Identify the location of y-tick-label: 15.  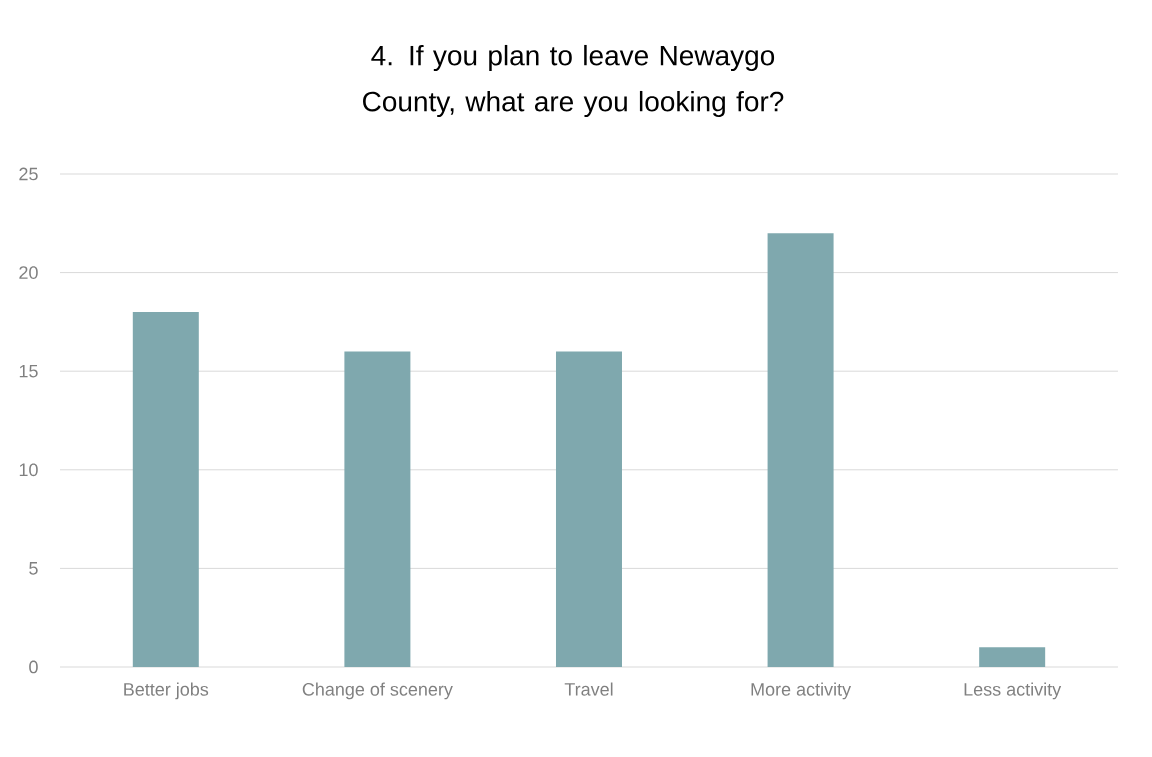
(28, 371).